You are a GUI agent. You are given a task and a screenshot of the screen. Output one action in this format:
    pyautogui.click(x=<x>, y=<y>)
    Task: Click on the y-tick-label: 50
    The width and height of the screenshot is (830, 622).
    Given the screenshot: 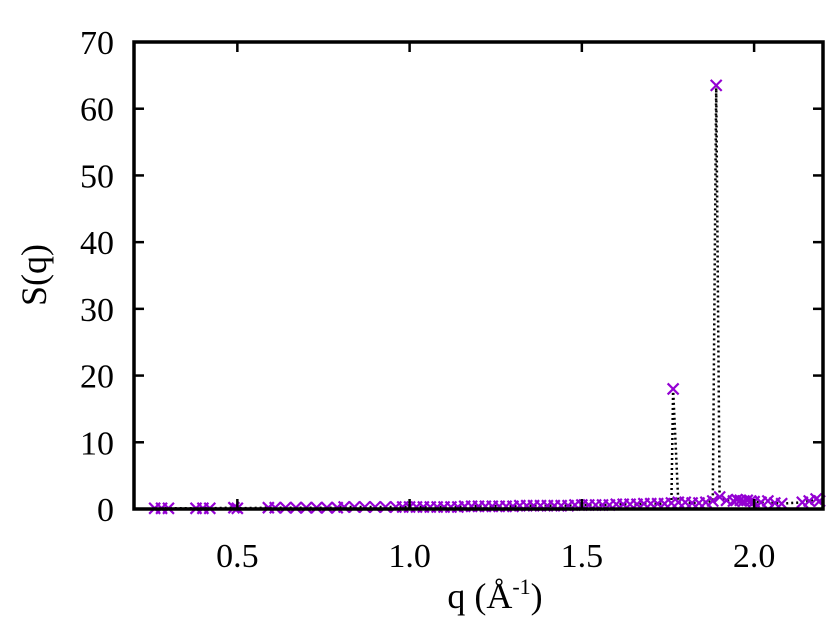 What is the action you would take?
    pyautogui.click(x=97, y=176)
    